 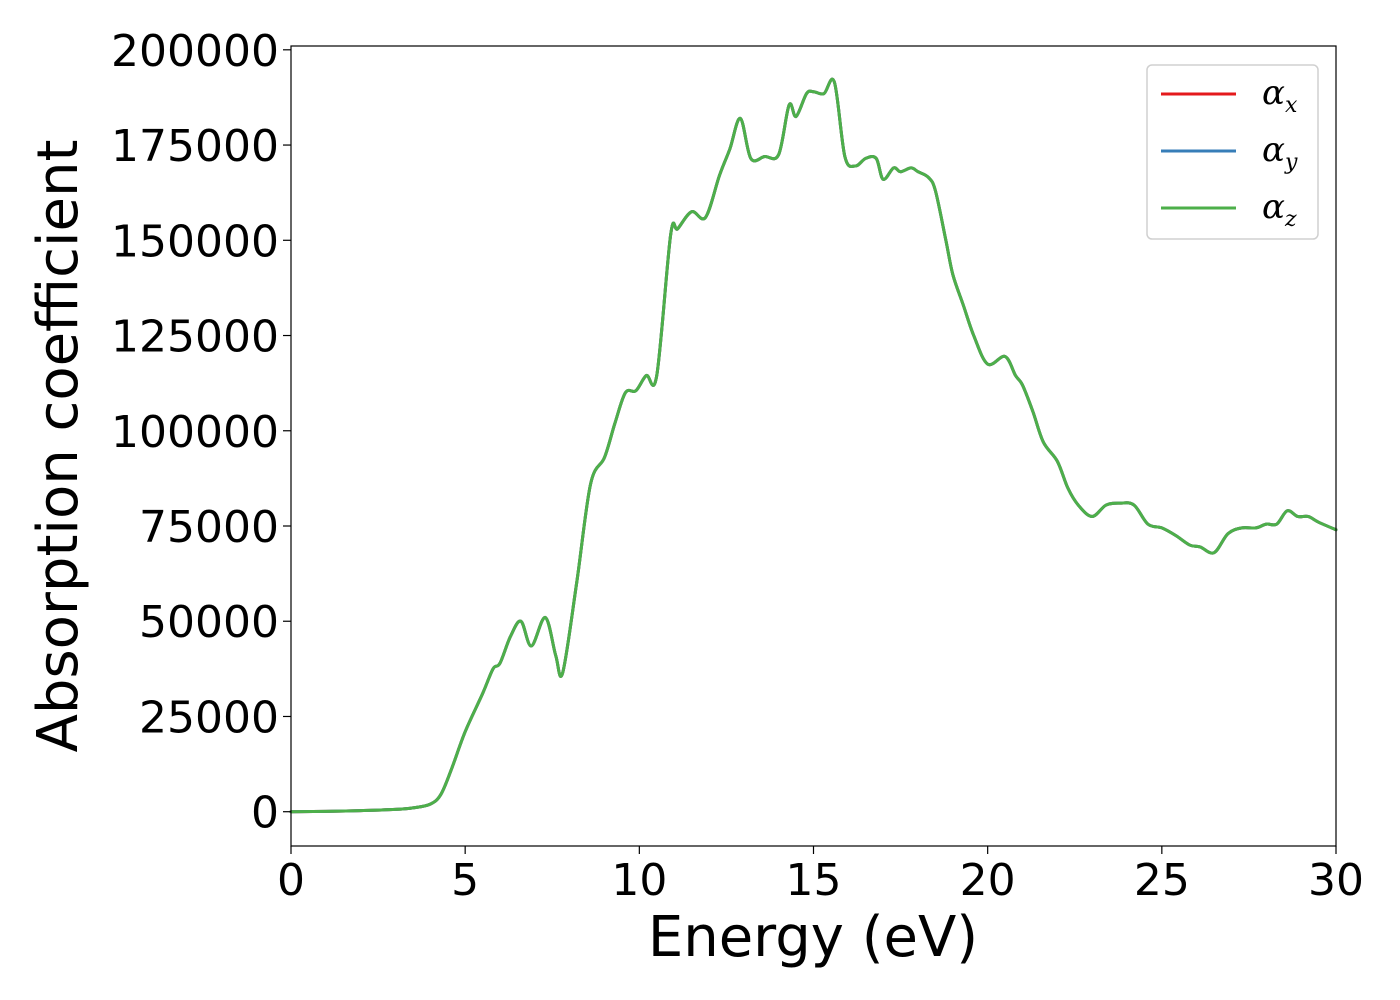 I want to click on y-tick-label: 200000, so click(x=195, y=51).